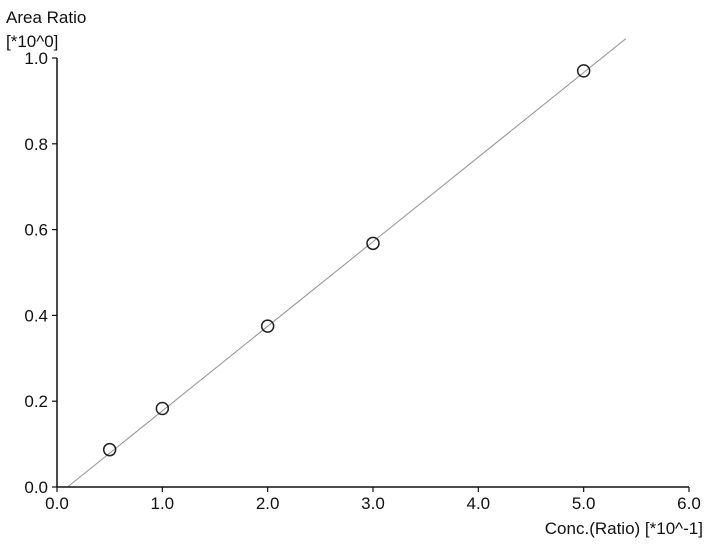 Image resolution: width=706 pixels, height=550 pixels. Describe the element at coordinates (624, 528) in the screenshot. I see `x-axis-label: Conc.(Ratio) [*10^-1]` at that location.